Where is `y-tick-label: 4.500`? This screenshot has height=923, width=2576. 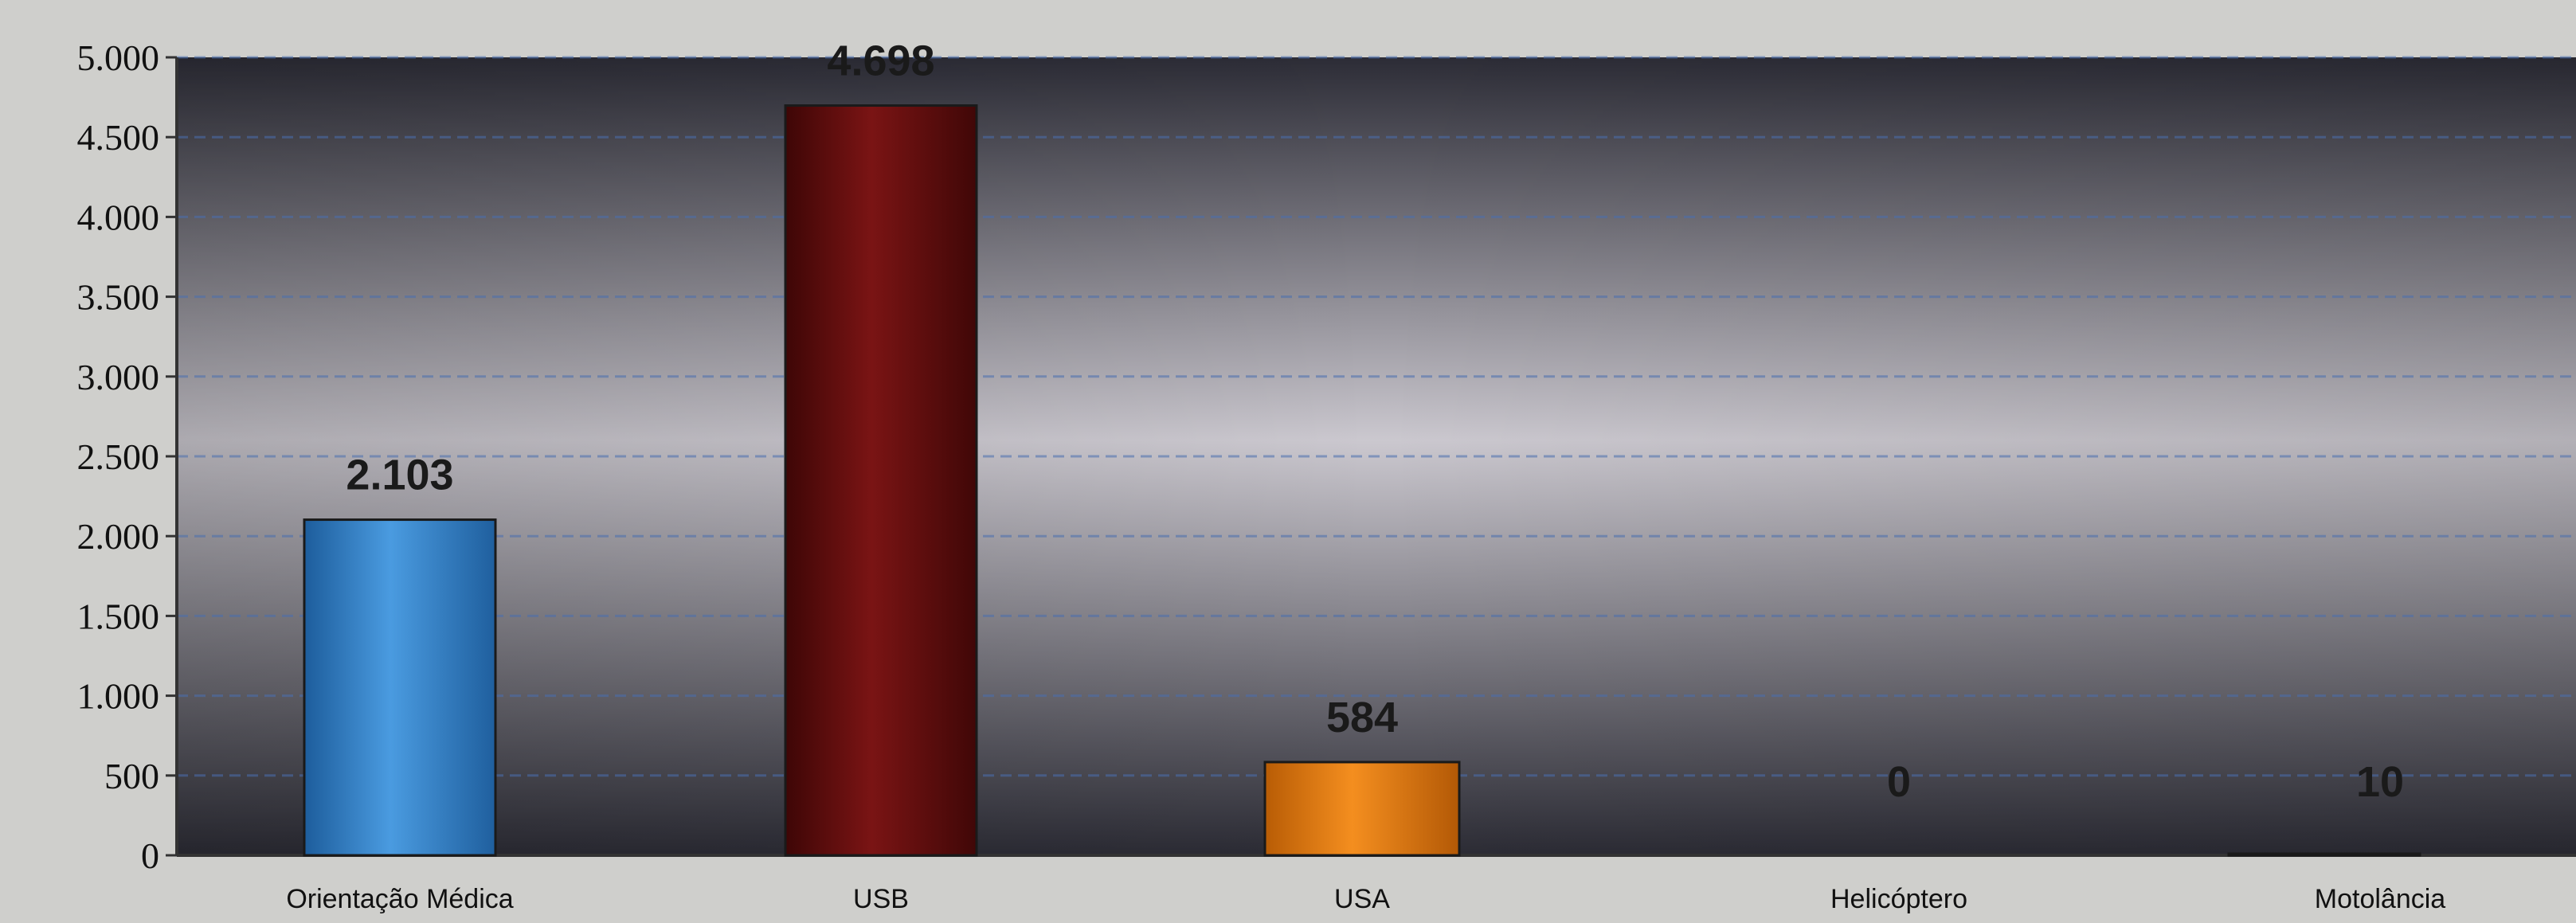
y-tick-label: 4.500 is located at coordinates (118, 137).